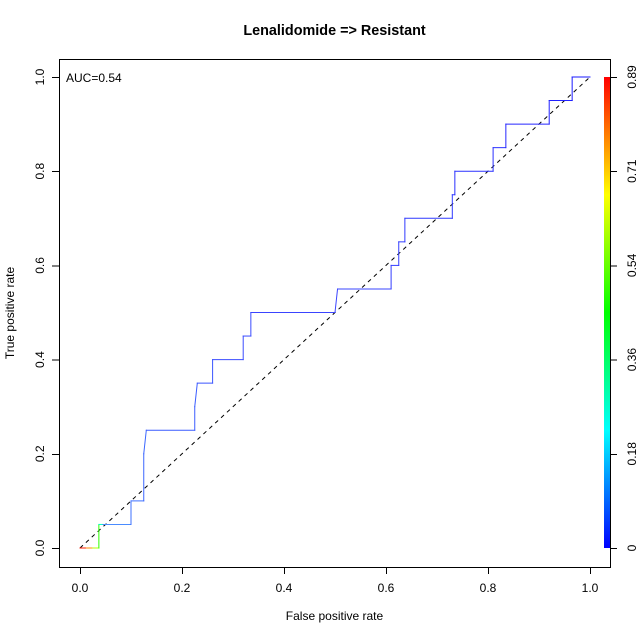  I want to click on cutoff-colorbar, so click(607, 312).